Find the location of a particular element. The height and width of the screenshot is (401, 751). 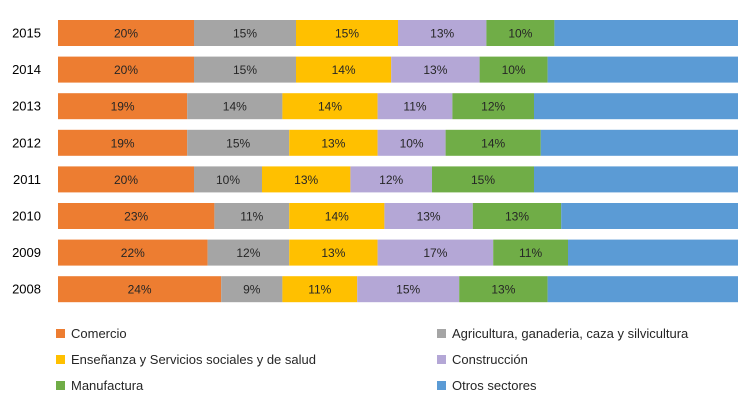

data-label-2013-series-0: 19% is located at coordinates (123, 107).